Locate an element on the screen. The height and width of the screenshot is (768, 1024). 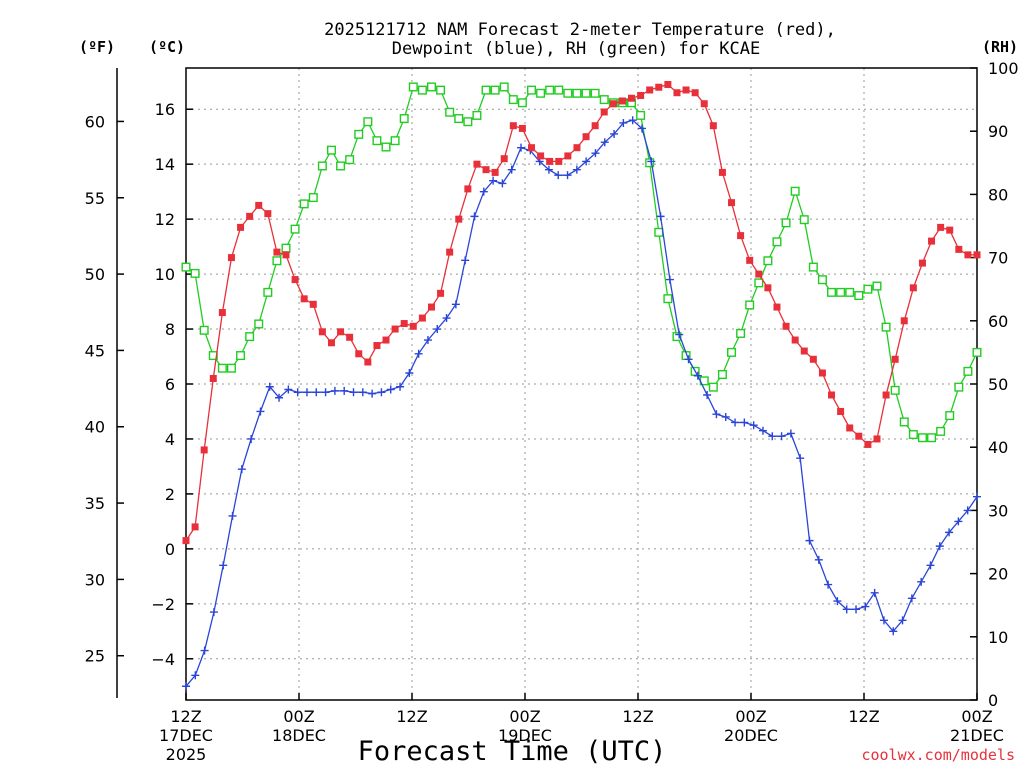
celsius-unit-label: (ºC) is located at coordinates (167, 47).